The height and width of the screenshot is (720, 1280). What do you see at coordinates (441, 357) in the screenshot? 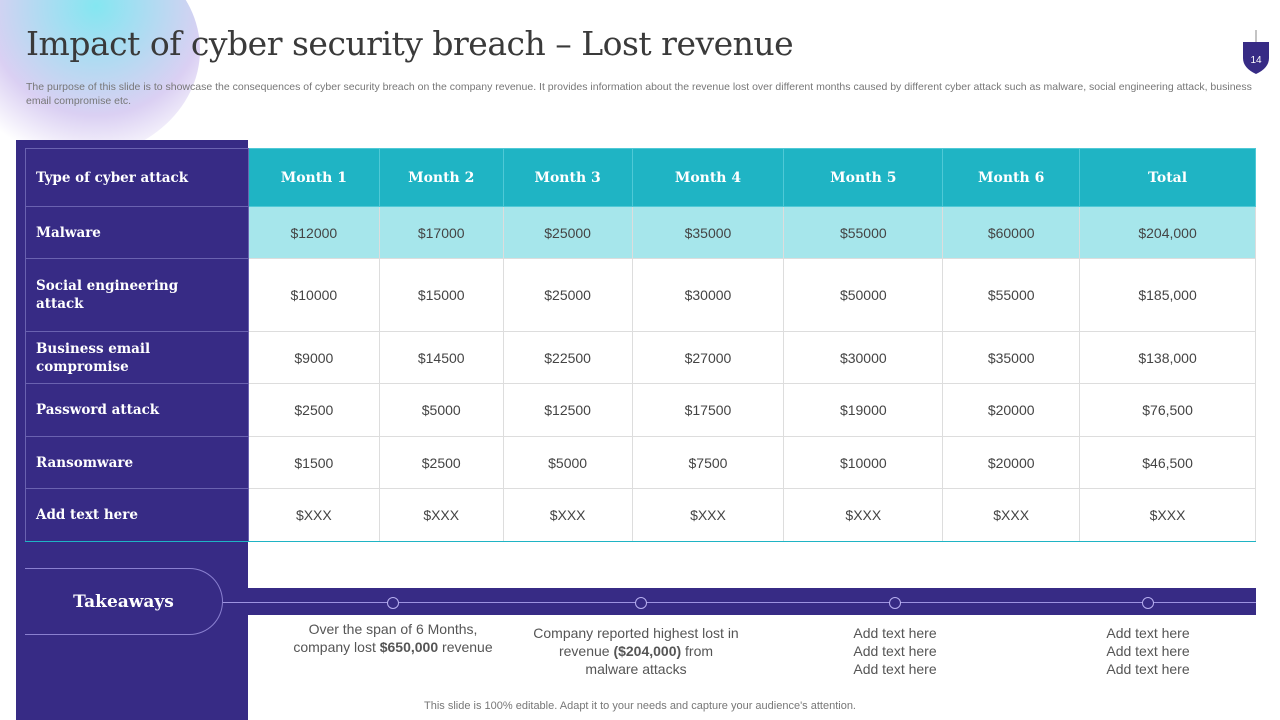
I see `table-cell: $14500` at bounding box center [441, 357].